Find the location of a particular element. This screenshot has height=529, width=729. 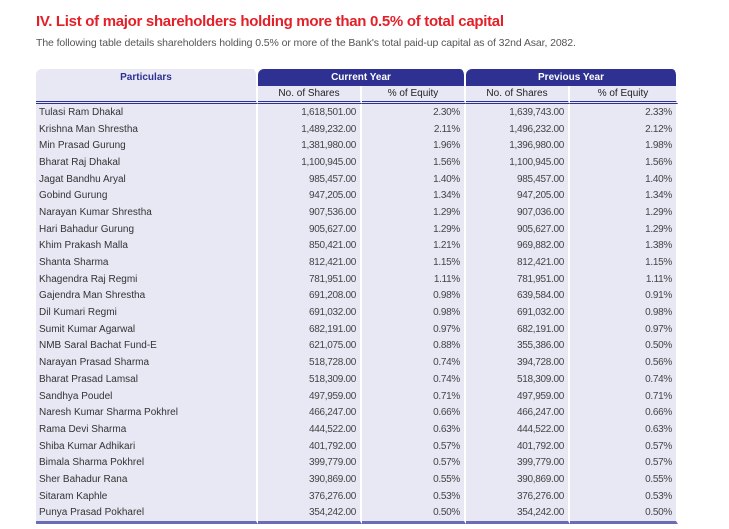

previous-shares: 907,036.00 is located at coordinates (518, 212).